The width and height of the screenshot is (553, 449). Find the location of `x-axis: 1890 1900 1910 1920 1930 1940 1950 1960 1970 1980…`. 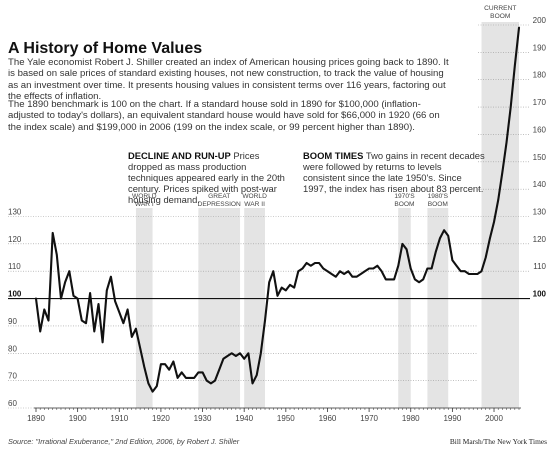

x-axis: 1890 1900 1910 1920 1930 1940 1950 1960 1970 1980… is located at coordinates (274, 415).